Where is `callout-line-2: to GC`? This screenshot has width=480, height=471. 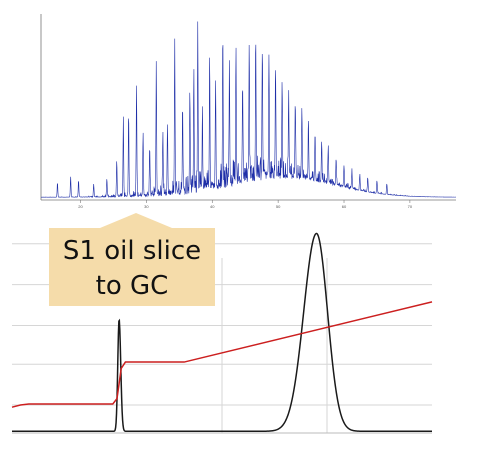
callout-line-2: to GC is located at coordinates (132, 286).